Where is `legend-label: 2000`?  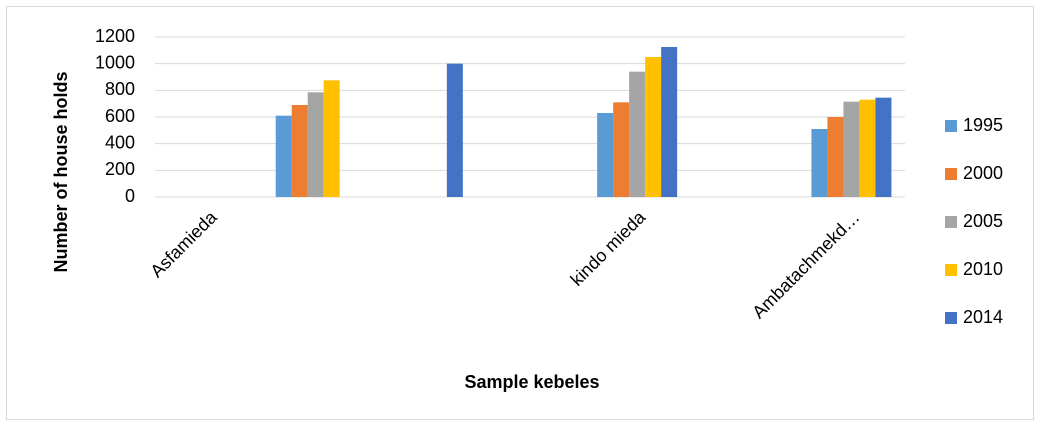 legend-label: 2000 is located at coordinates (983, 173).